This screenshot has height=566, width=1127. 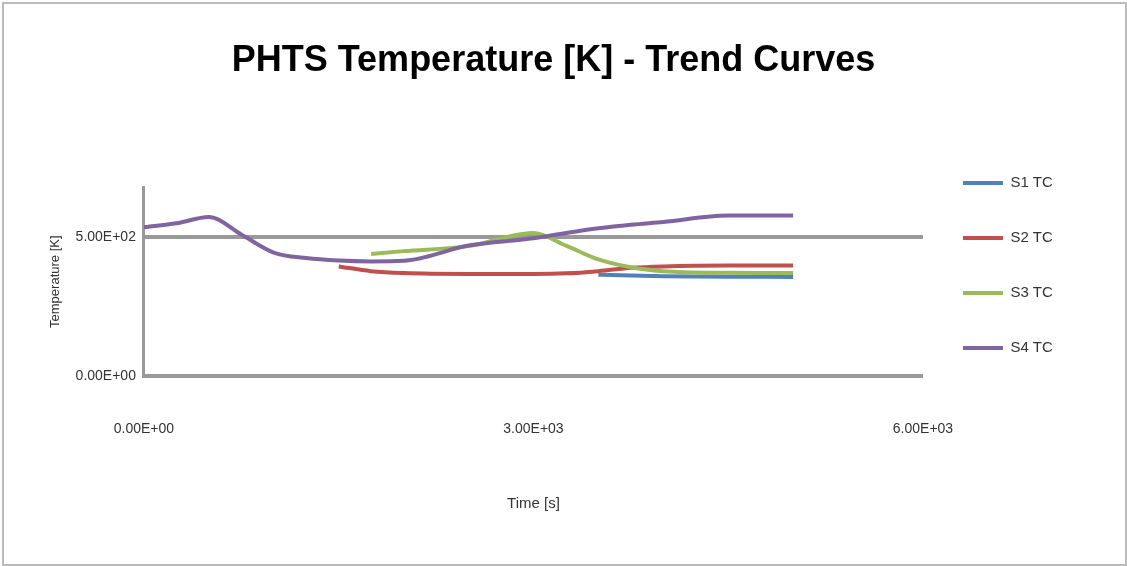 I want to click on legend-label: S4 TC, so click(x=1031, y=347).